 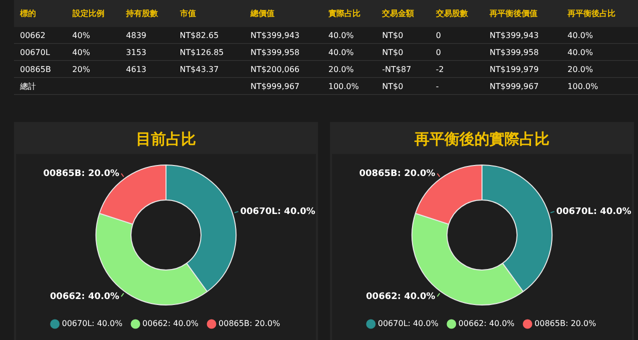 What do you see at coordinates (600, 13) in the screenshot?
I see `category-label: 再平衡後占比` at bounding box center [600, 13].